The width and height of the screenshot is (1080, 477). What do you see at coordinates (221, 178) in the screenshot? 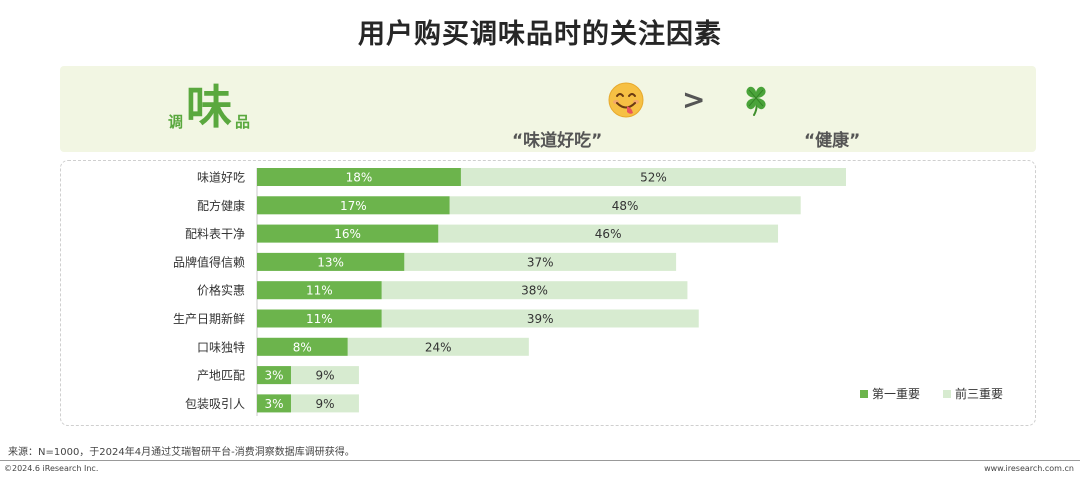
I see `category-label: 味道好吃` at bounding box center [221, 178].